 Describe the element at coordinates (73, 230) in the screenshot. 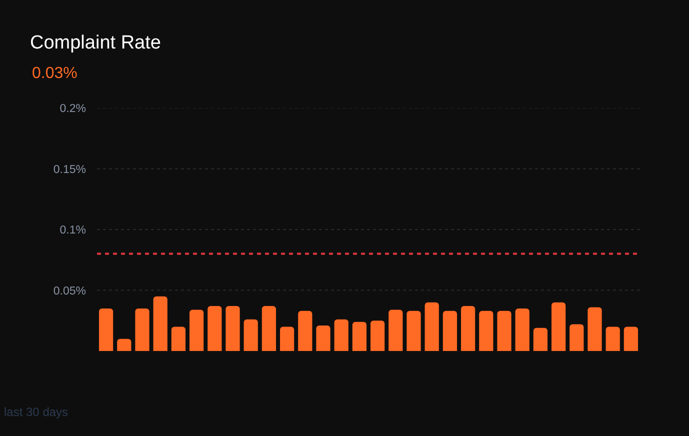

I see `y-tick-label: 0.1%` at that location.